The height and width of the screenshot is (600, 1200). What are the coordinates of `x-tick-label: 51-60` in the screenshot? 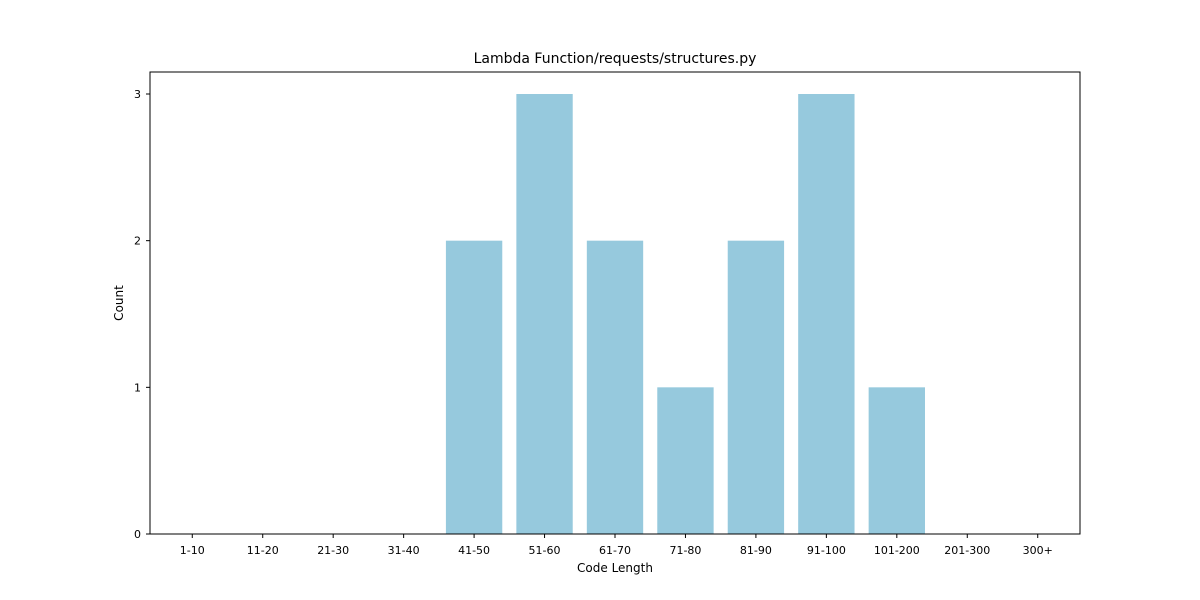 It's located at (545, 550).